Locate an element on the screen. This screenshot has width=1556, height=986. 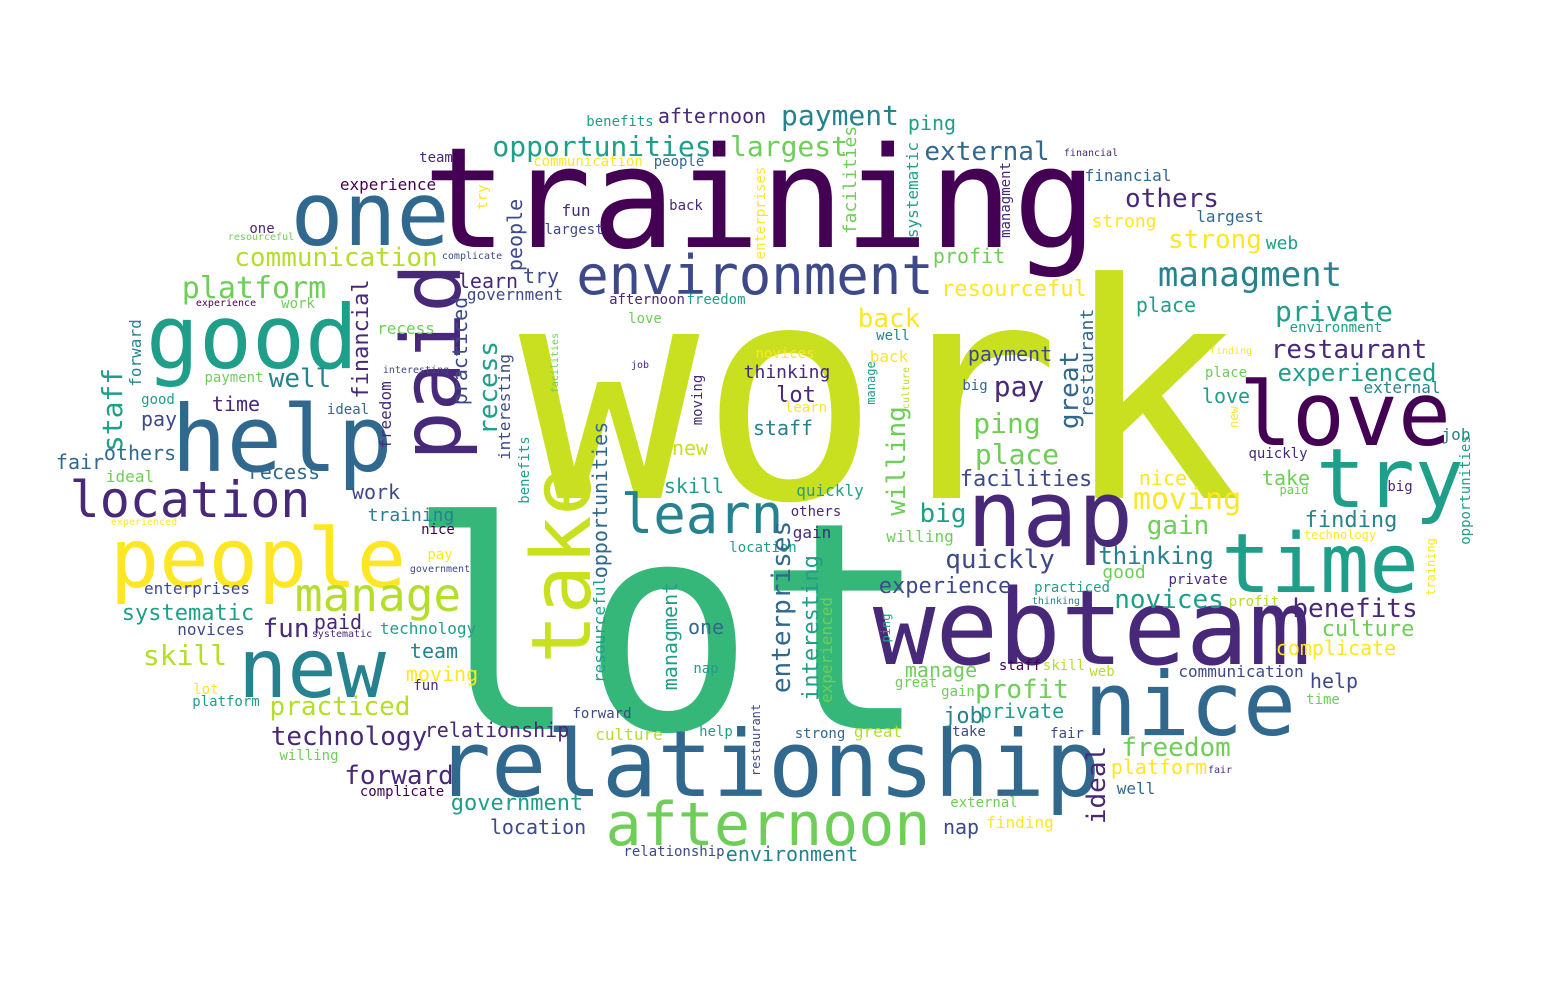
cloud-word: resourceful is located at coordinates (261, 237).